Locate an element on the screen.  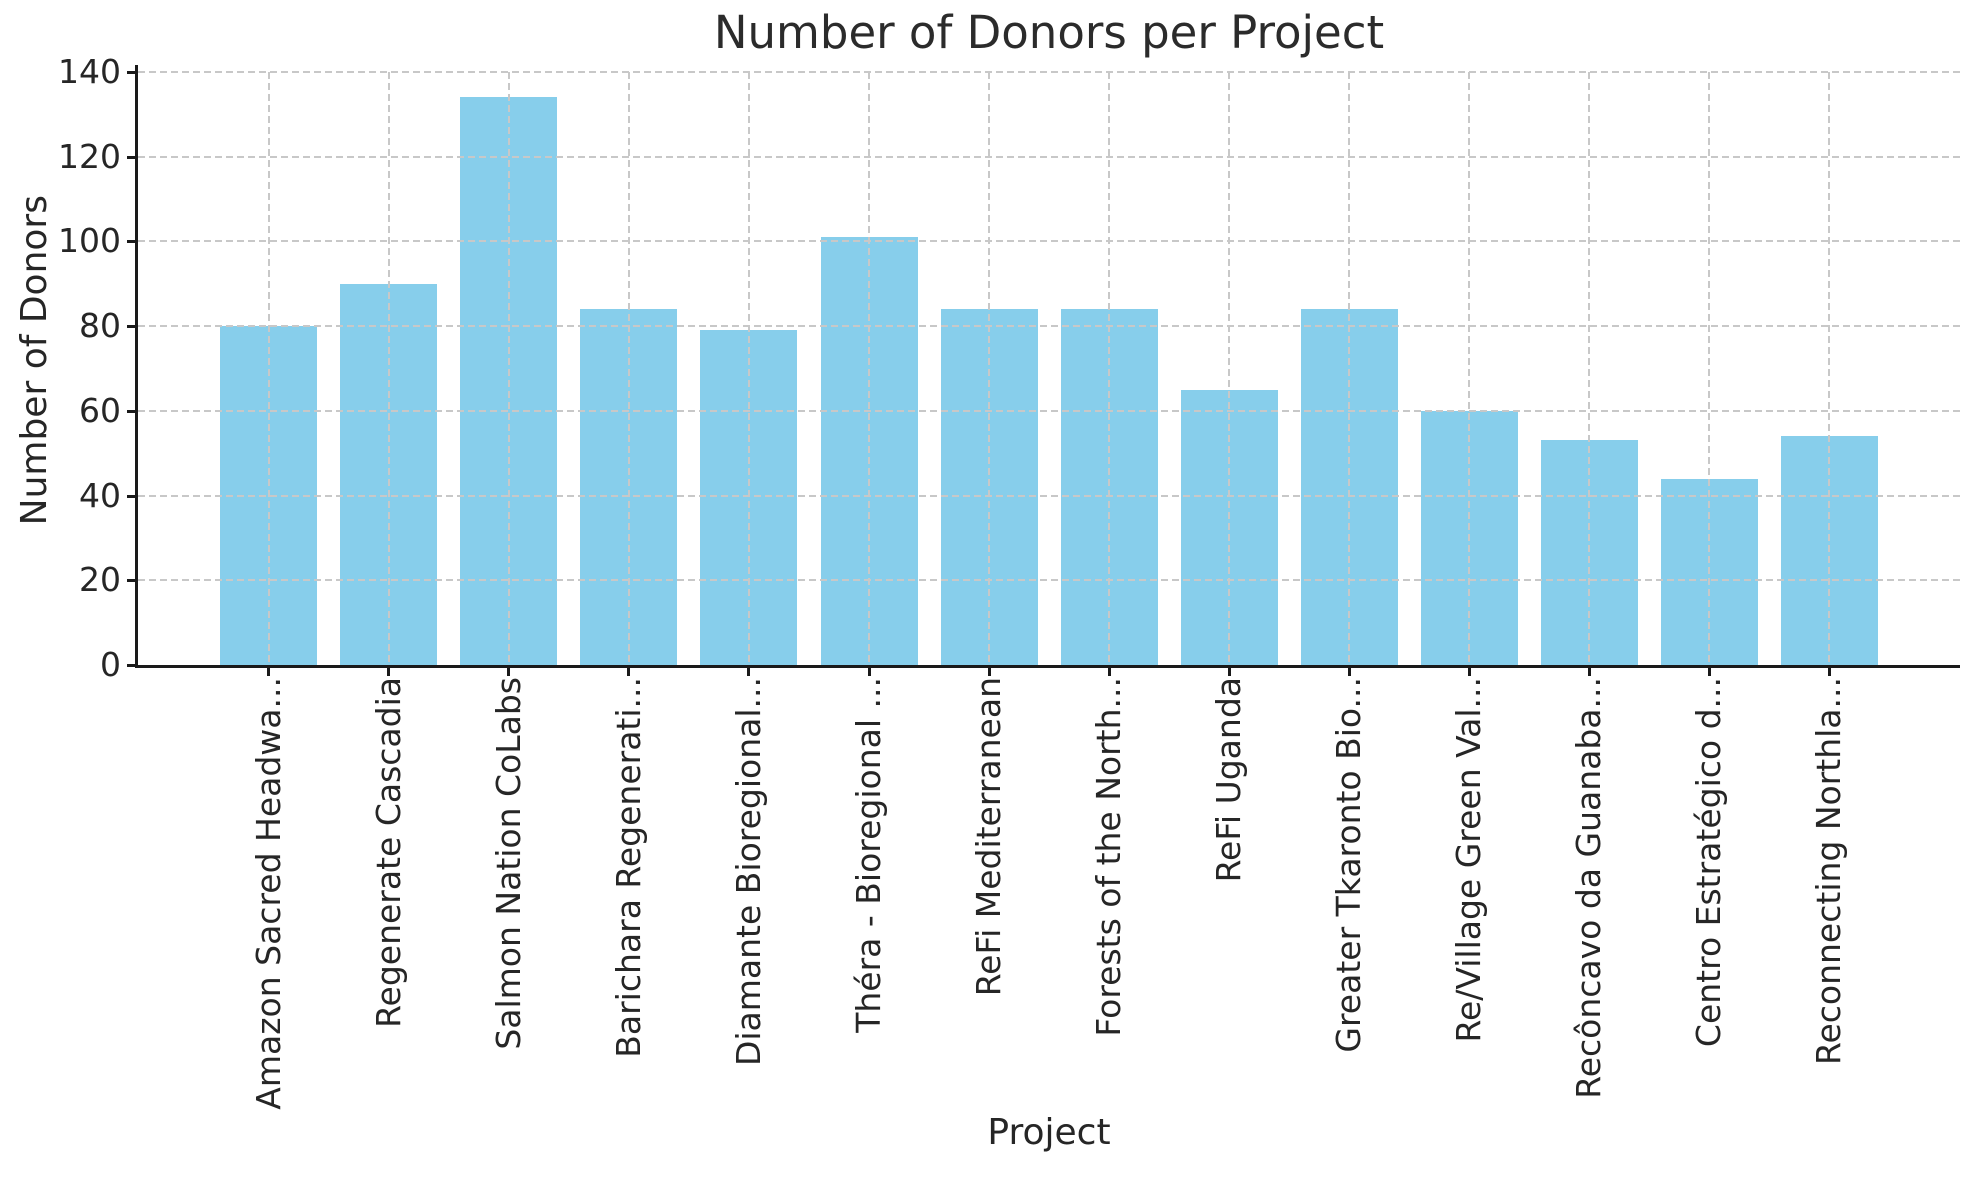
x-tick-label: ReFi Mediterranean is located at coordinates (989, 837).